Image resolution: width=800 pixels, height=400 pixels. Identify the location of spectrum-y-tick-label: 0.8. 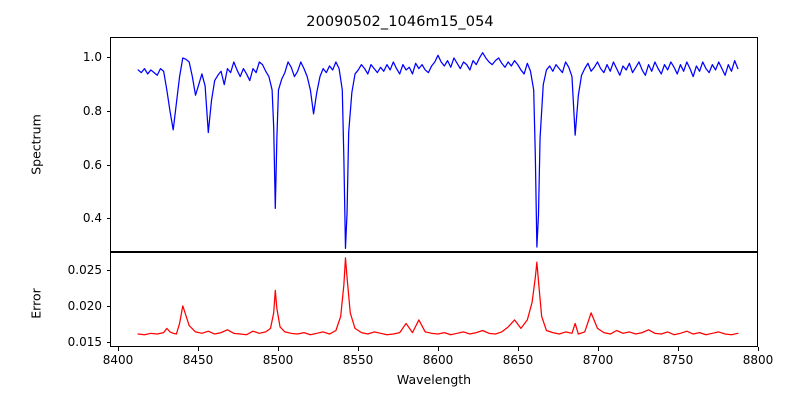
(92, 110).